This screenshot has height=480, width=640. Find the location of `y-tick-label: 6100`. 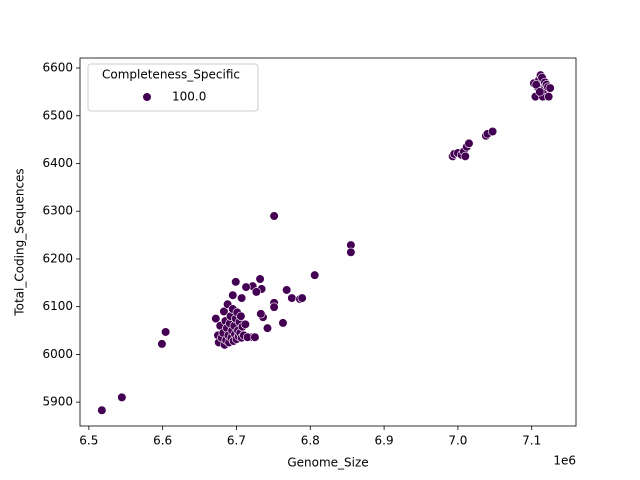

y-tick-label: 6100 is located at coordinates (57, 306).